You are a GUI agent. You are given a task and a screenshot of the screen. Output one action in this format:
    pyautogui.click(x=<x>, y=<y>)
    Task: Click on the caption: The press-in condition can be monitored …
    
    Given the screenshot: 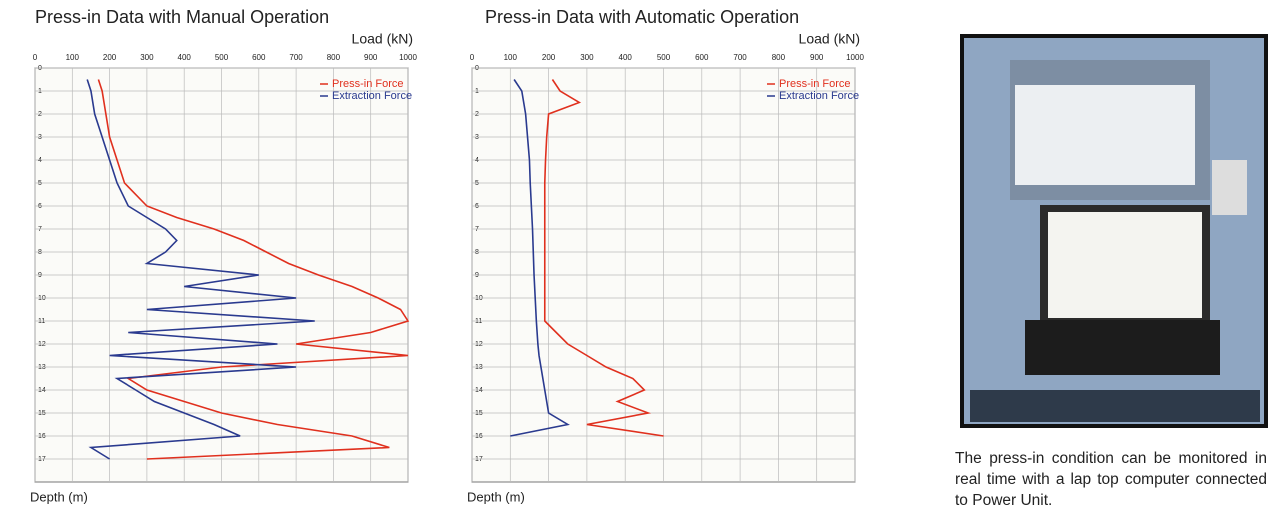 What is the action you would take?
    pyautogui.click(x=1111, y=479)
    